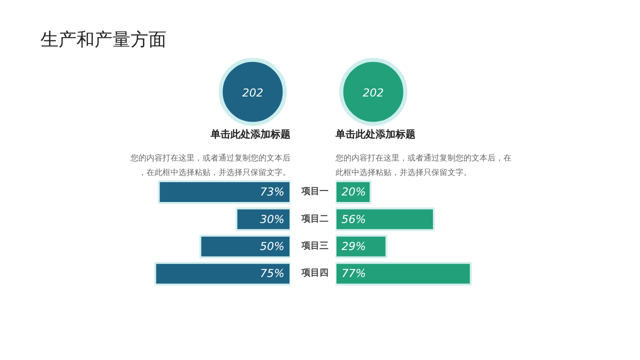 The width and height of the screenshot is (640, 360). I want to click on data-label: 30%, so click(272, 219).